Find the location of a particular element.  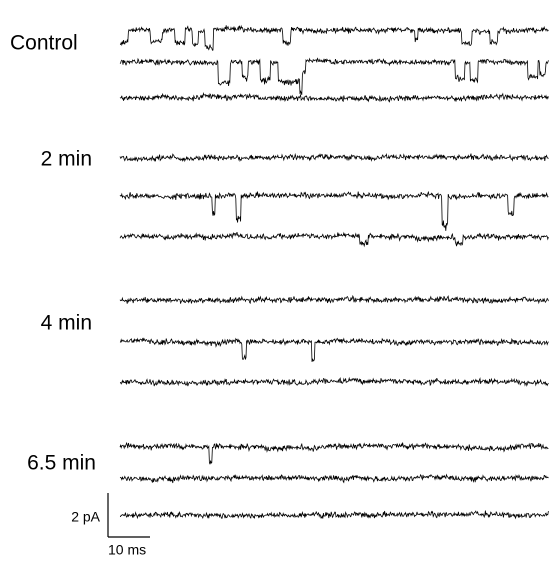

group-label: Control is located at coordinates (44, 43).